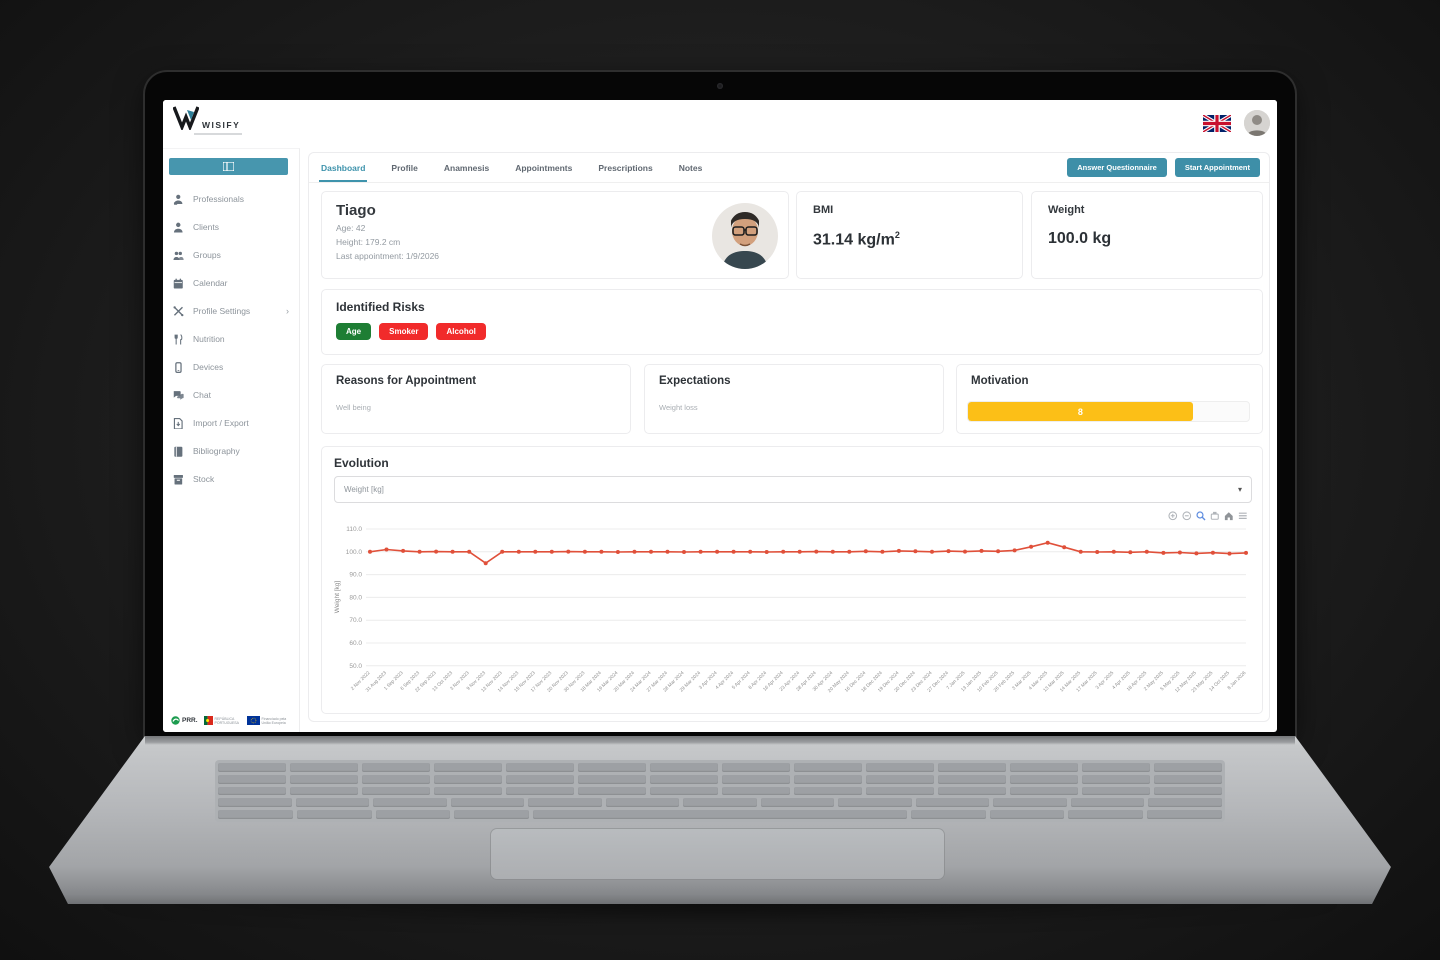  Describe the element at coordinates (1187, 514) in the screenshot. I see `zoom-out-icon` at that location.